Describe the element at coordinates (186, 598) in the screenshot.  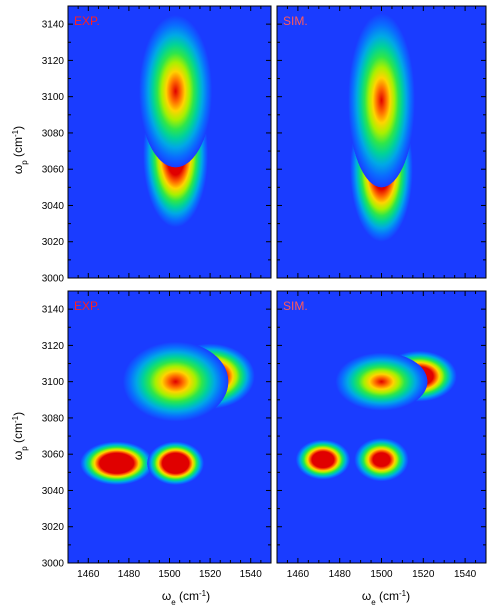
I see `x-axis-label-left: ωe (cm-1)` at that location.